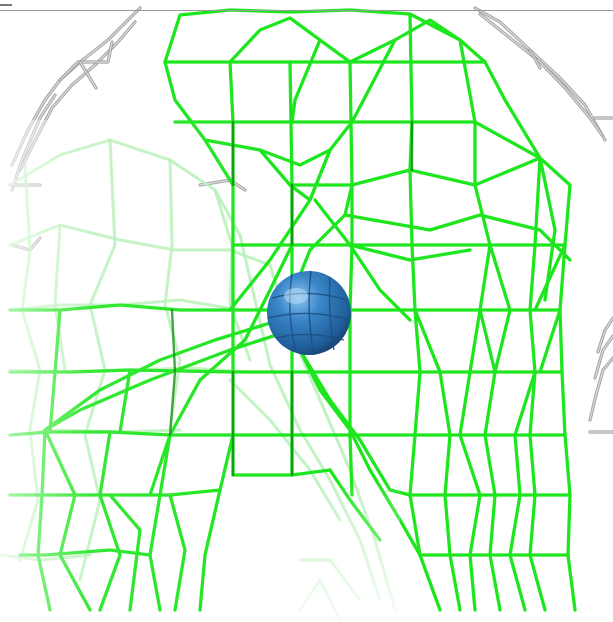 The image size is (613, 622). Describe the element at coordinates (309, 313) in the screenshot. I see `atom-sphere` at that location.